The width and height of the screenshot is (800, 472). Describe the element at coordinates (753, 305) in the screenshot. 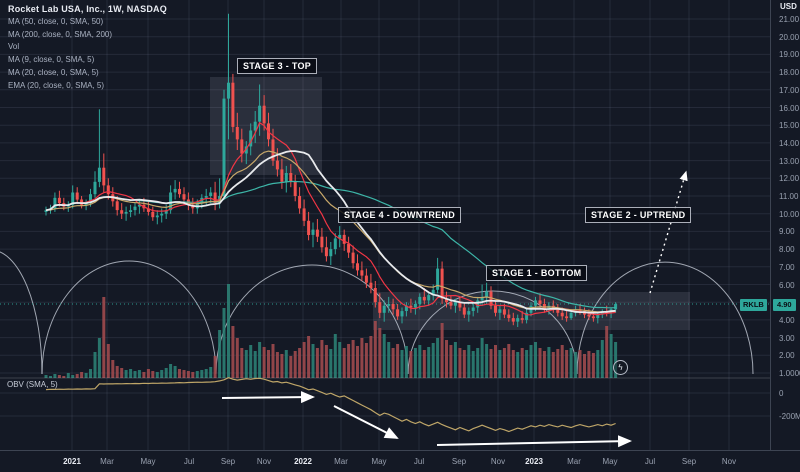

I see `symbol-price-badge: RKLB` at that location.